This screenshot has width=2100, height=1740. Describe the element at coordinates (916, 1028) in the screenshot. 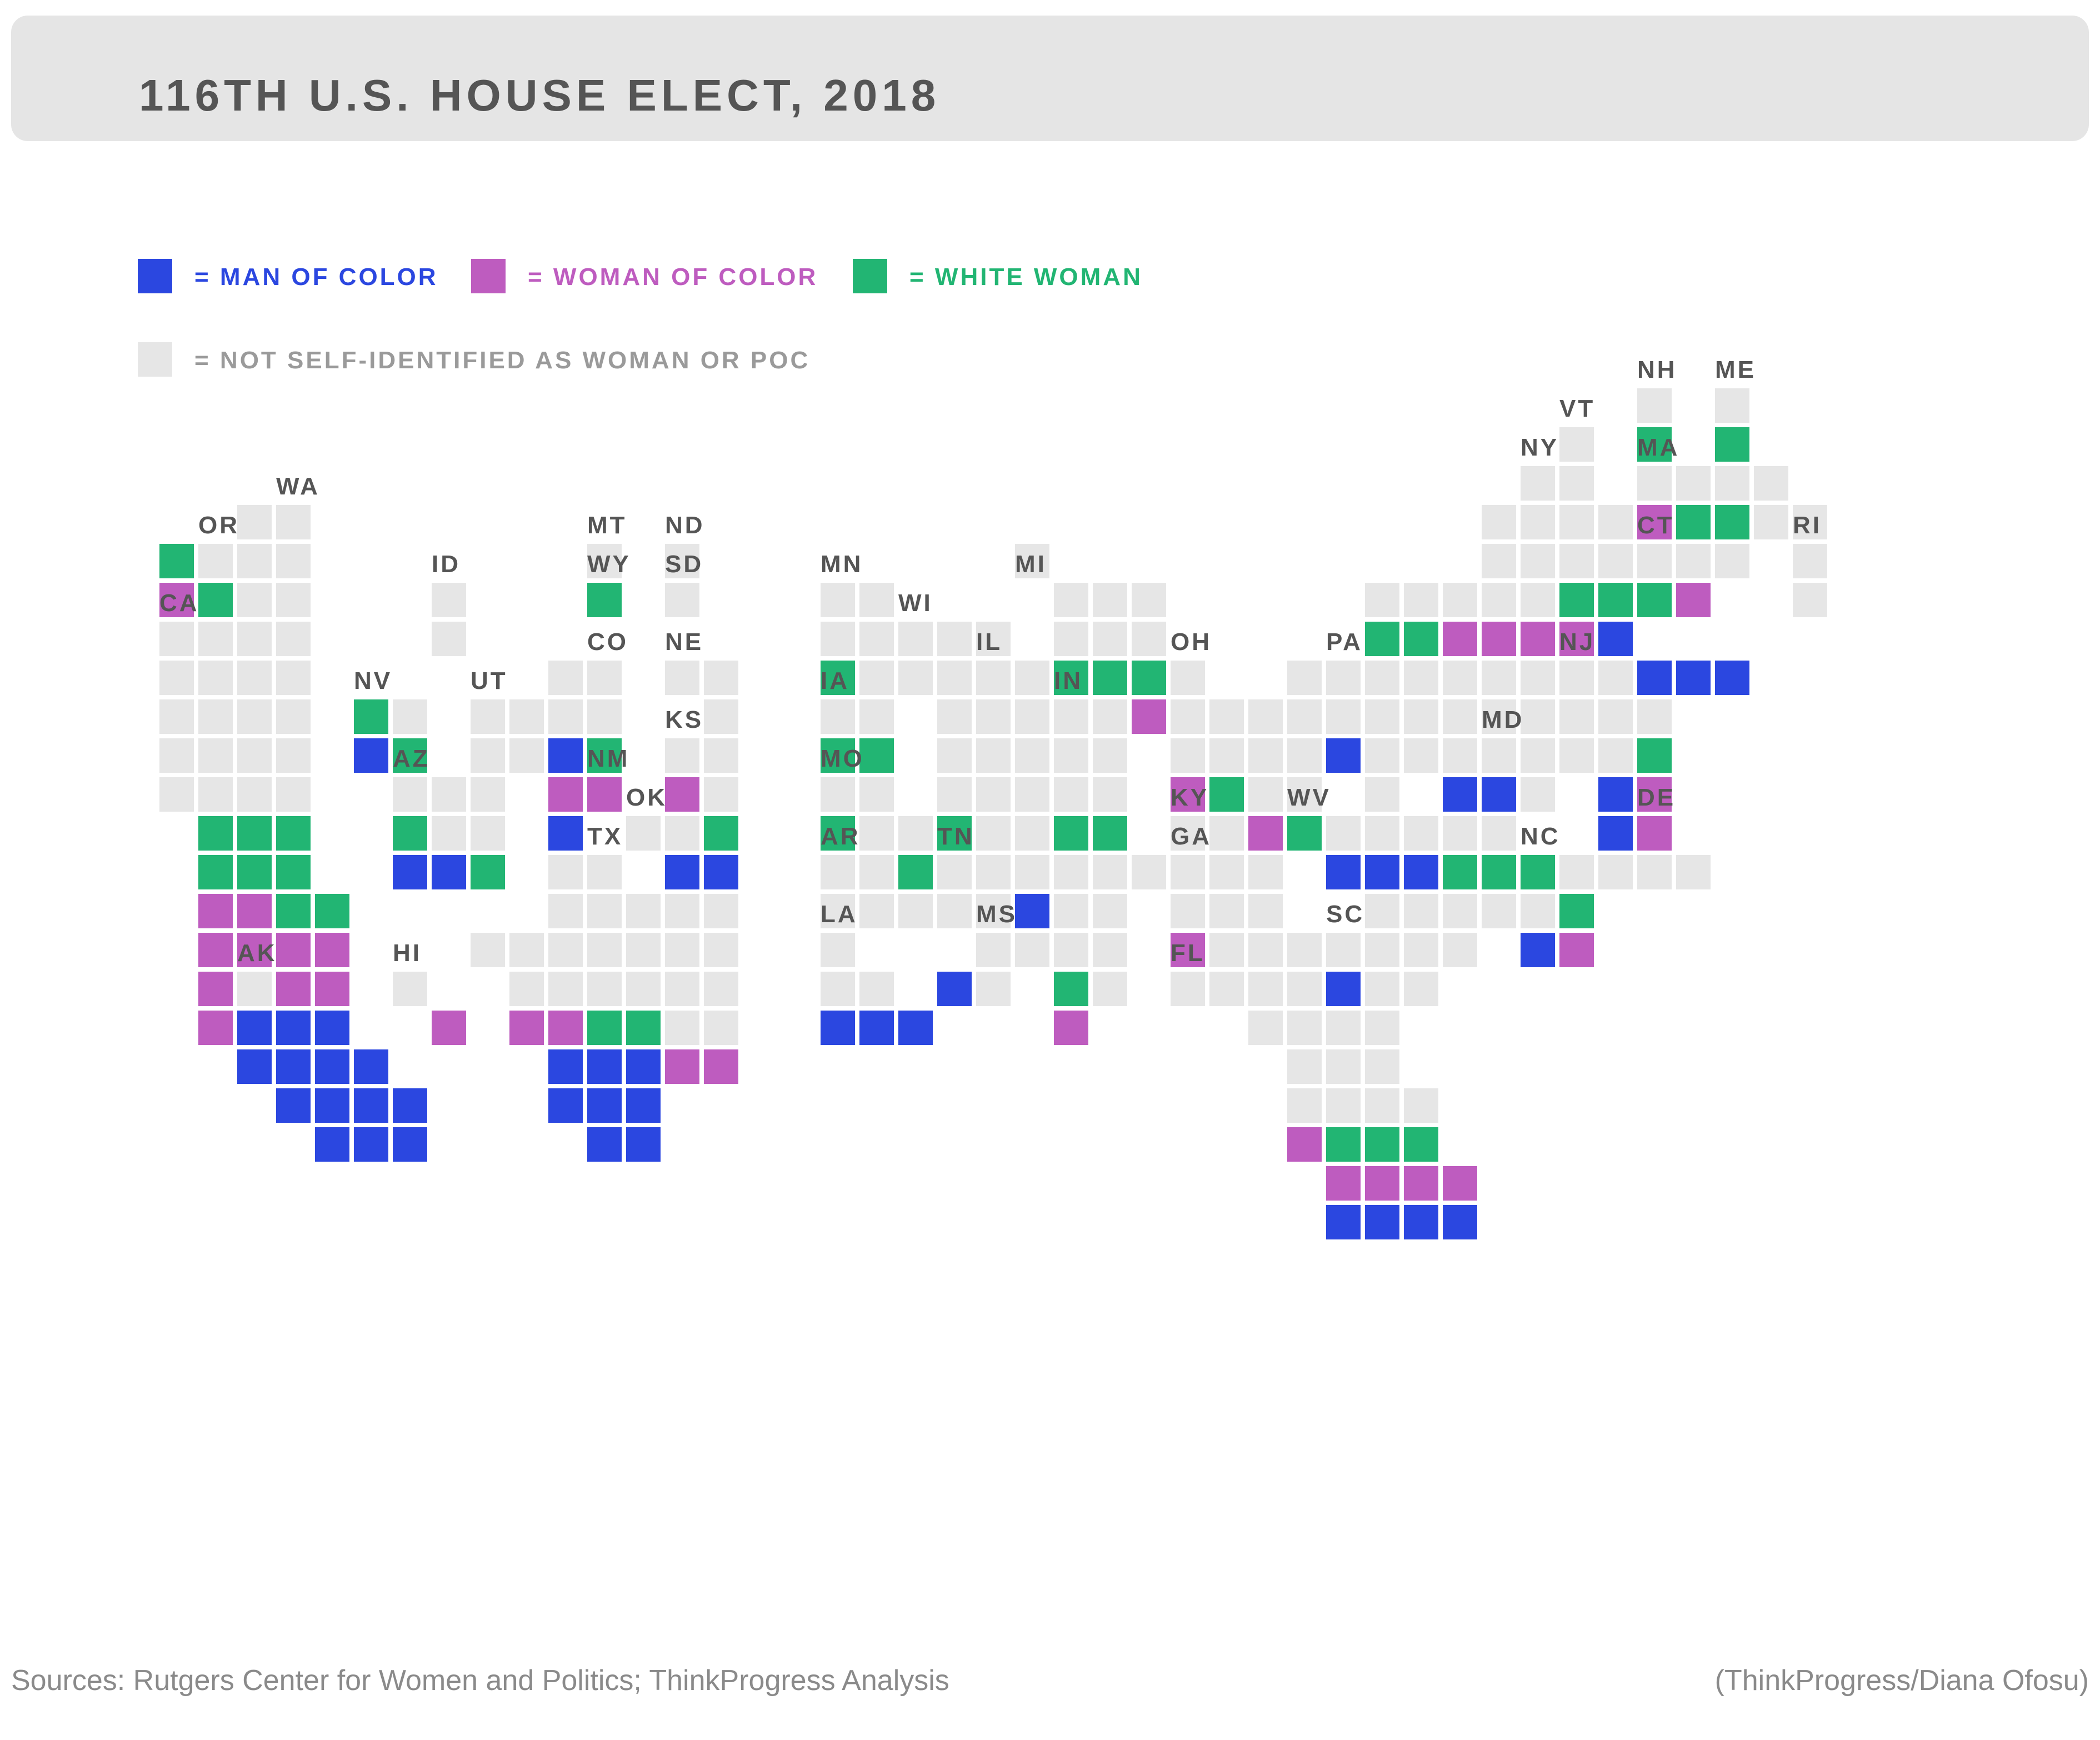

I see `district-cell-la` at that location.